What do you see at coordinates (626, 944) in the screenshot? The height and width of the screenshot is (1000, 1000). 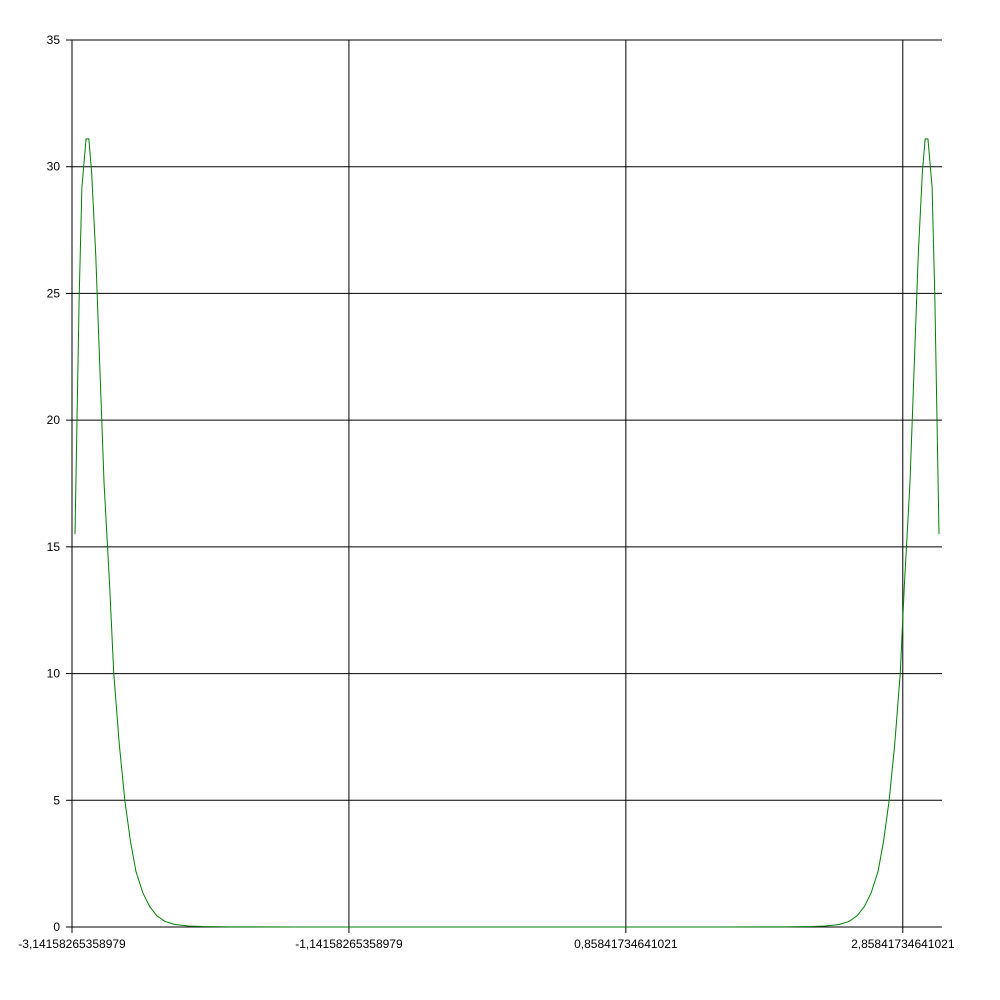 I see `x-tick-label: 0,85841734641021` at bounding box center [626, 944].